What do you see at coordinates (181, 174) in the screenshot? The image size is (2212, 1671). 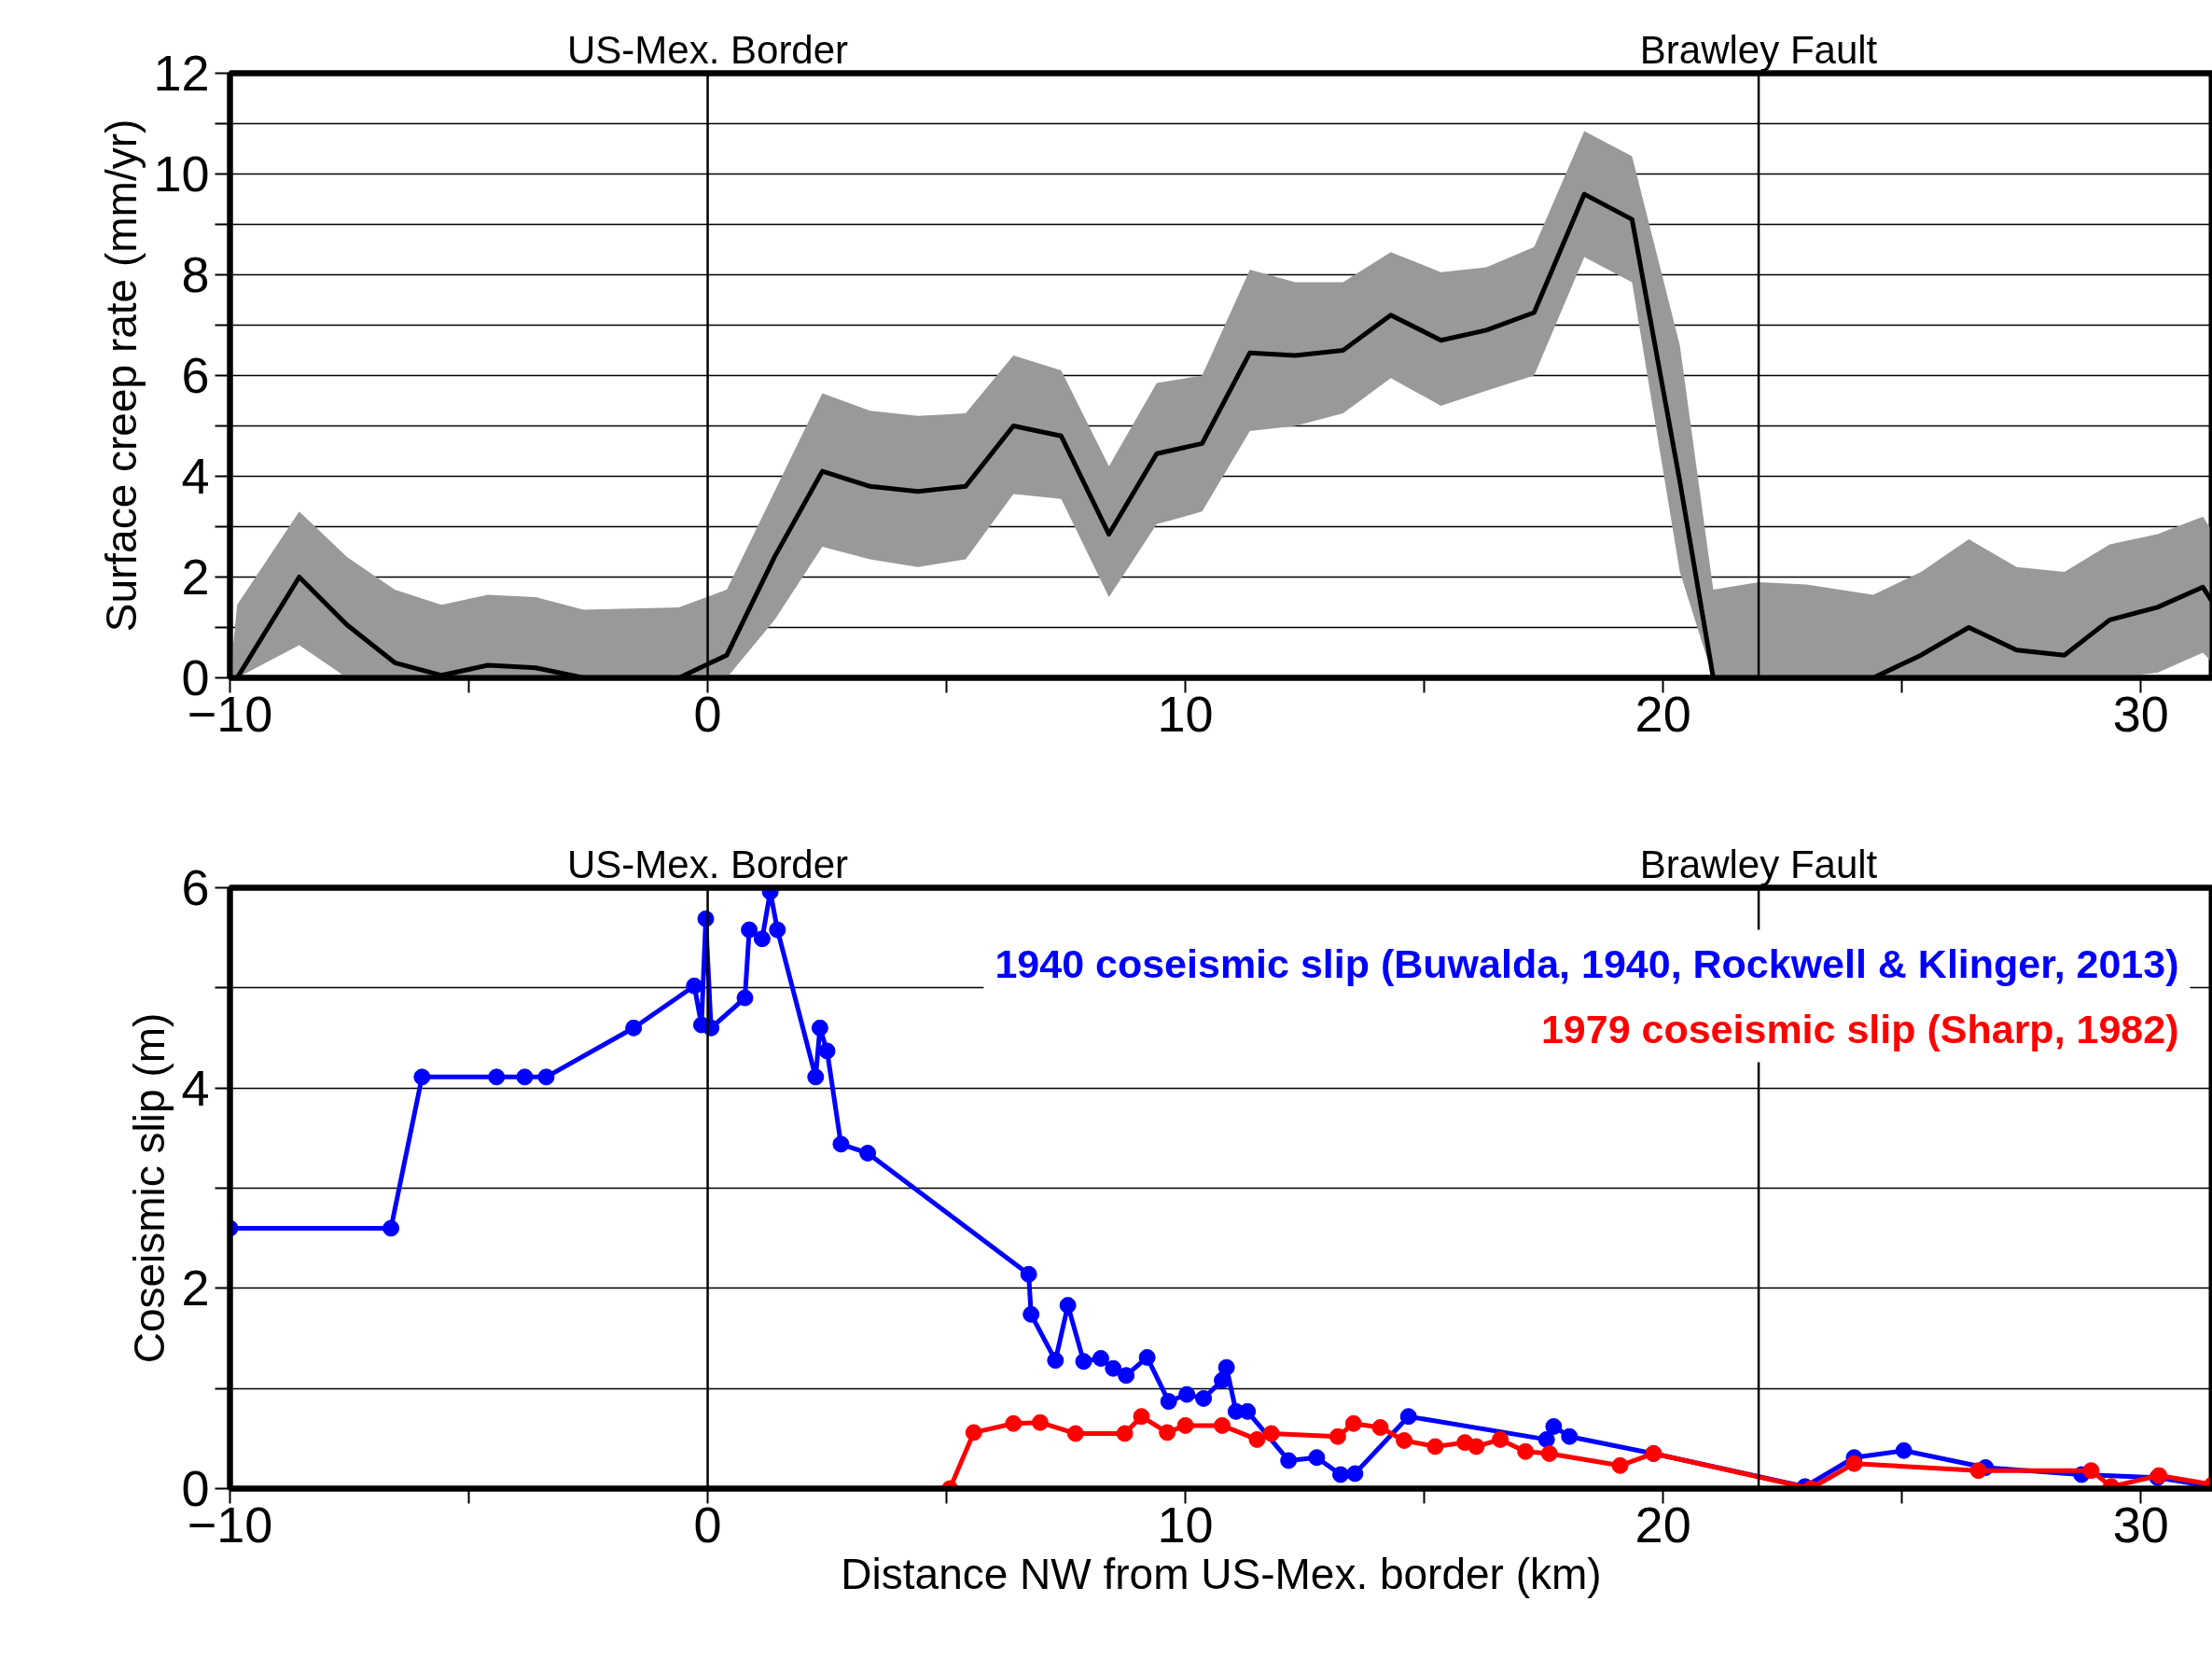 I see `y-tick-label: 10` at bounding box center [181, 174].